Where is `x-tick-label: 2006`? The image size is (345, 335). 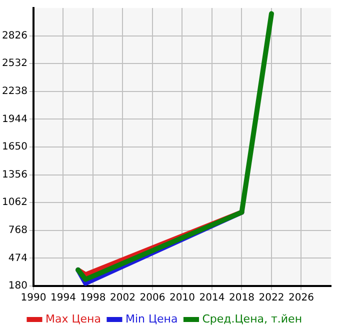 x-tick-label: 2006 is located at coordinates (153, 298).